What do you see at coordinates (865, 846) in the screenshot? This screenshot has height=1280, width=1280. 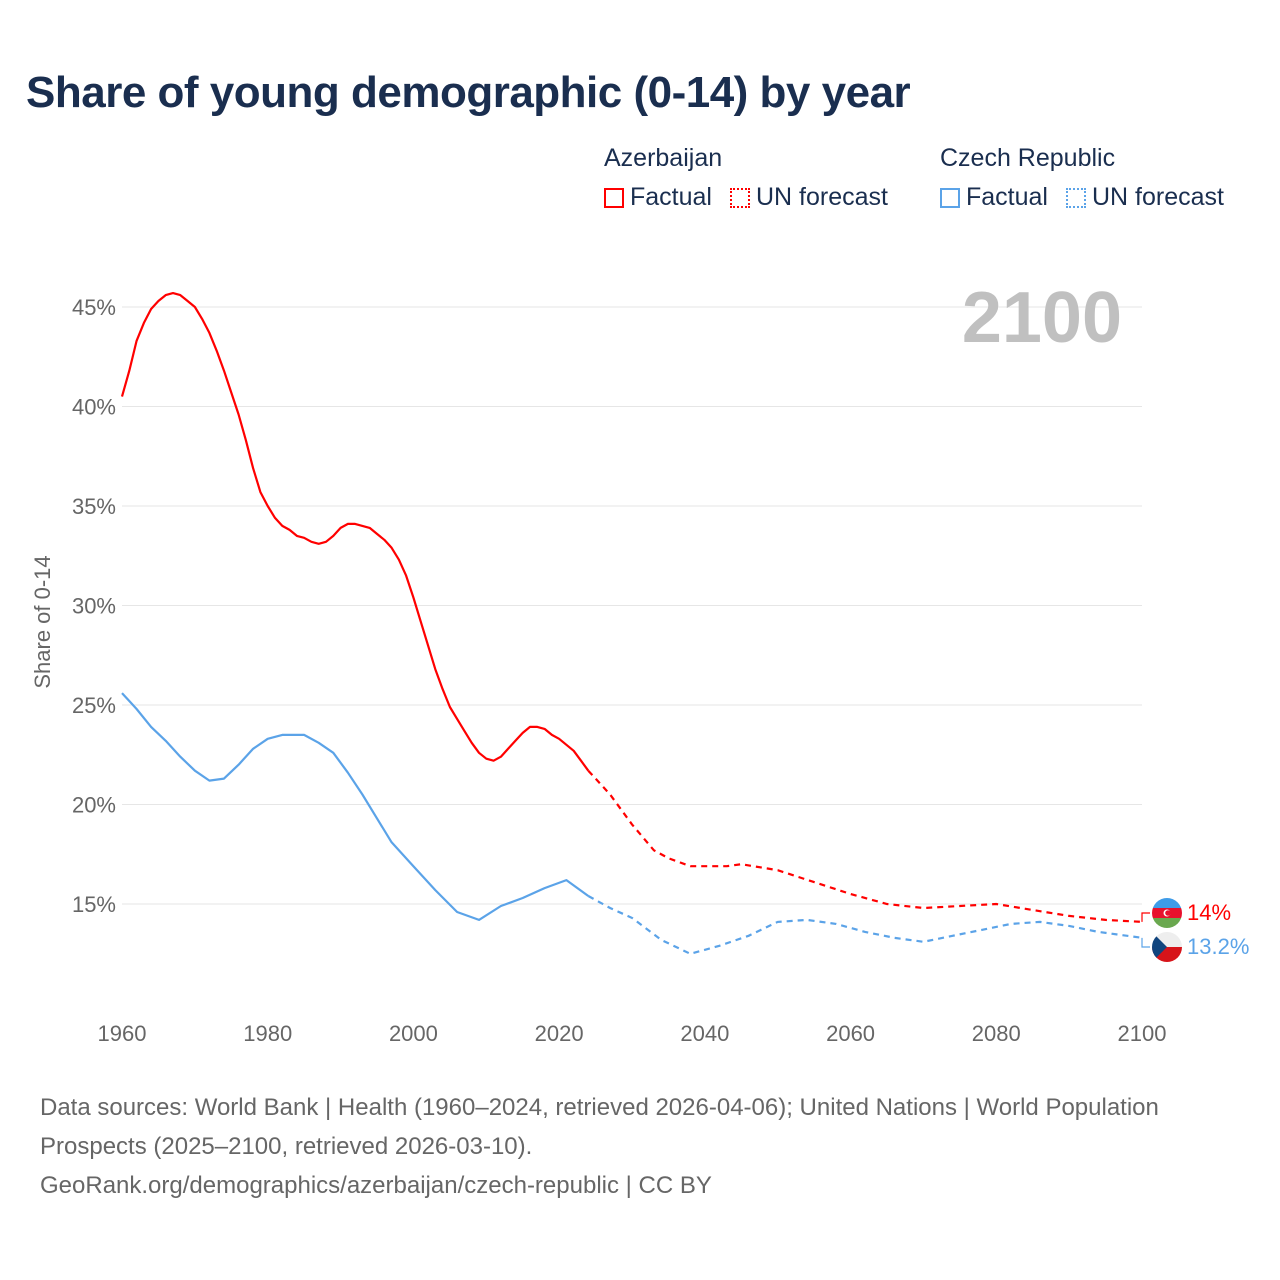 I see `azerbaijan-forecast-line` at bounding box center [865, 846].